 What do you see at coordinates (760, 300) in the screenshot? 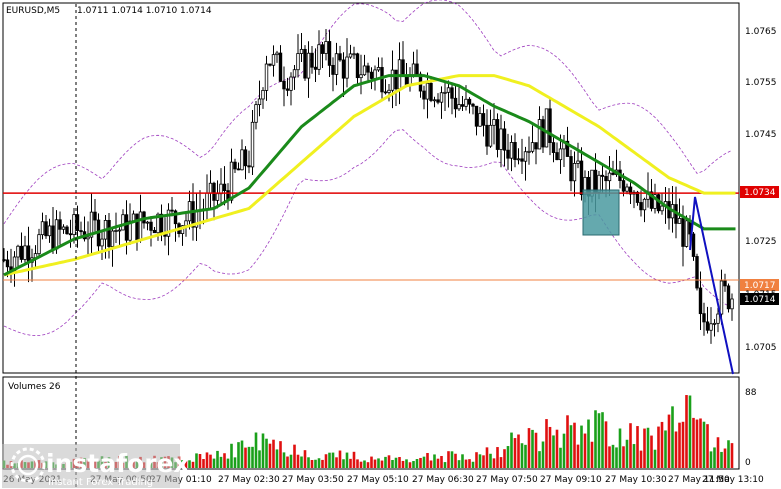
I see `price-tag-current-label: 1.0714` at bounding box center [760, 300].